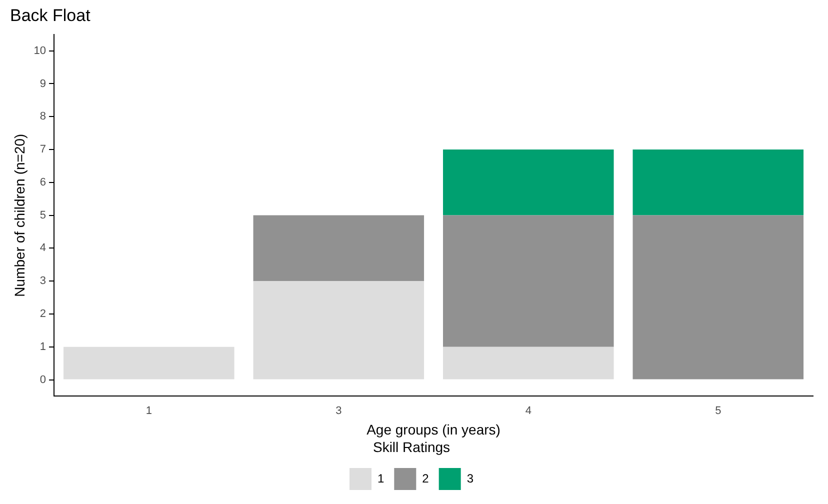 The image size is (828, 504). Describe the element at coordinates (426, 478) in the screenshot. I see `legend-label: 2` at that location.